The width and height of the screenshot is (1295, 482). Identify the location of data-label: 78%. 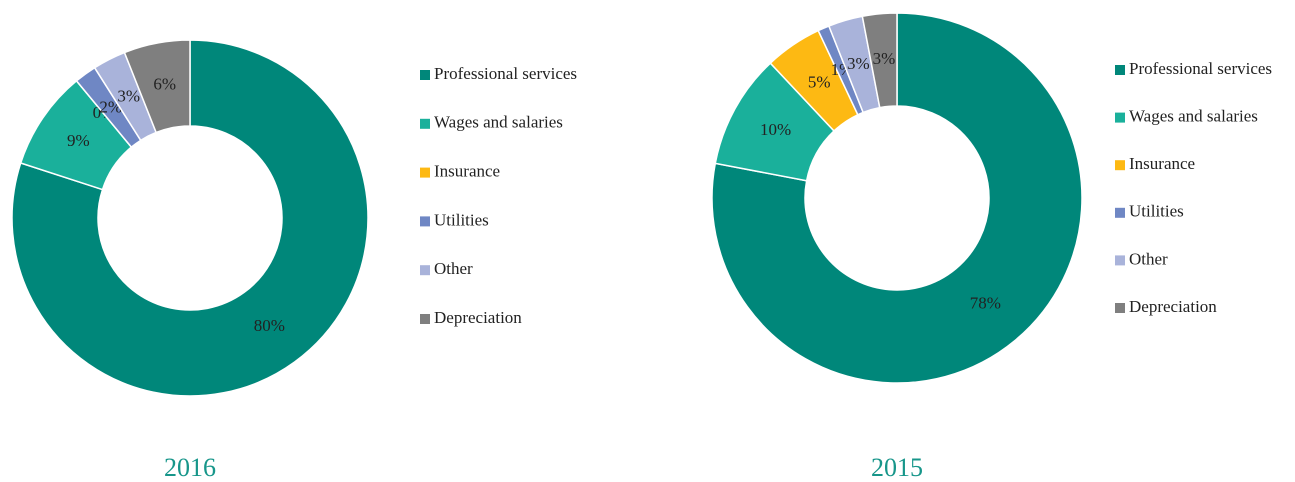
(985, 303).